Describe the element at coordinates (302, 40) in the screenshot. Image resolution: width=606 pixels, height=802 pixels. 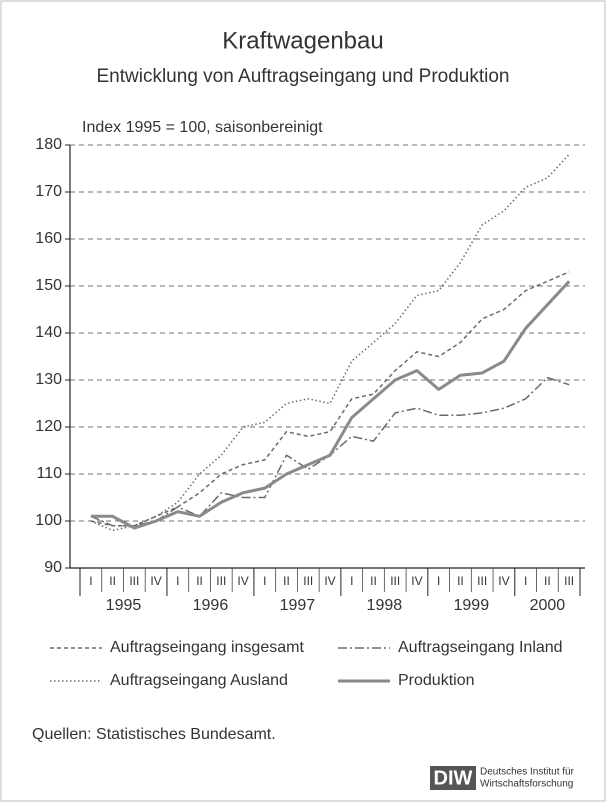
I see `chart-title: Kraftwagenbau` at that location.